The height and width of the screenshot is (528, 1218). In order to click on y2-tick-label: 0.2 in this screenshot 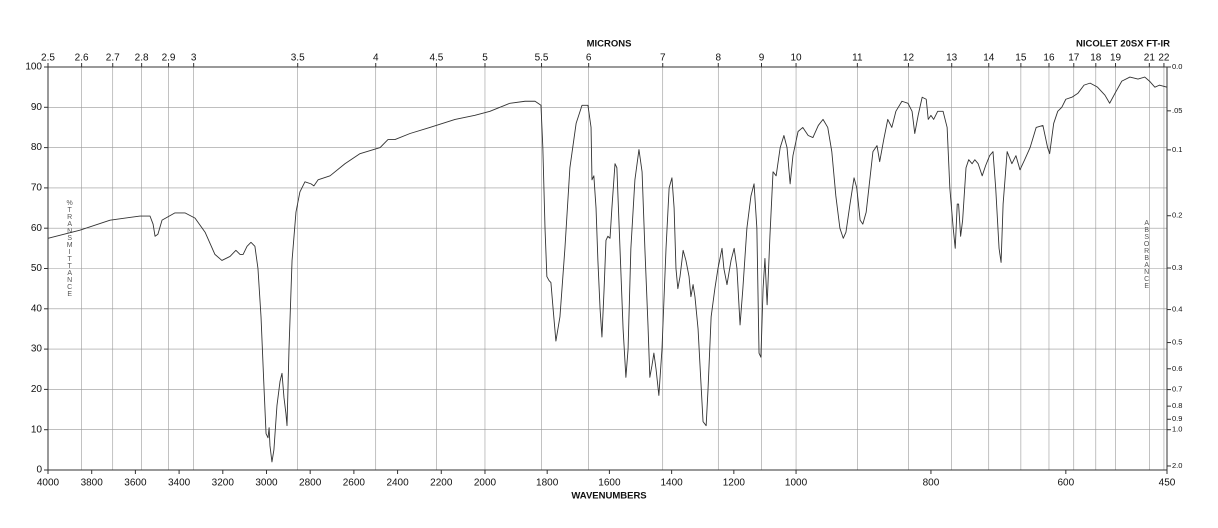, I will do `click(1177, 215)`.